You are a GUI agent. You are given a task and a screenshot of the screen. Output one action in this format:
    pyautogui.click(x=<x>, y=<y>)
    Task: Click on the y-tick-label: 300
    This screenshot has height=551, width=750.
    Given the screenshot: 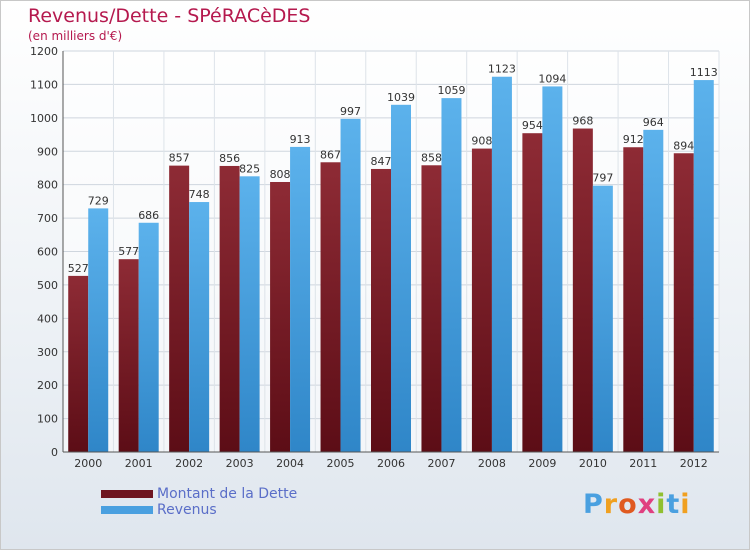 What is the action you would take?
    pyautogui.click(x=47, y=352)
    